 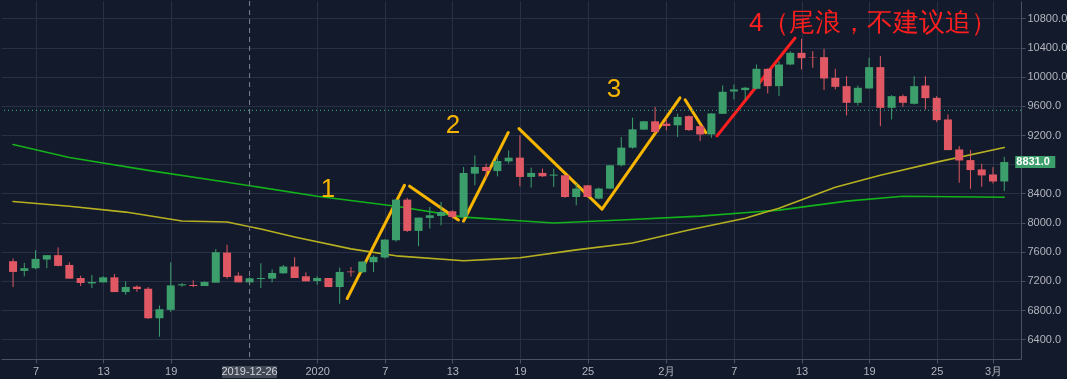 What do you see at coordinates (1033, 161) in the screenshot?
I see `annotation: 8831.0` at bounding box center [1033, 161].